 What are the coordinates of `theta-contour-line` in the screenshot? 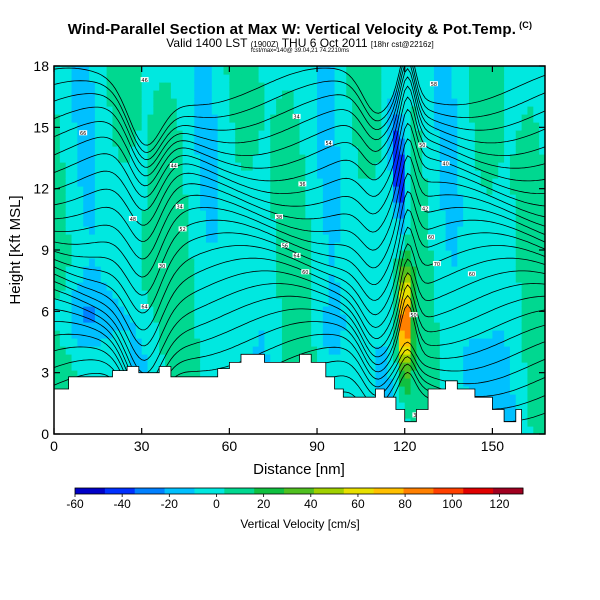 It's located at (299, 295).